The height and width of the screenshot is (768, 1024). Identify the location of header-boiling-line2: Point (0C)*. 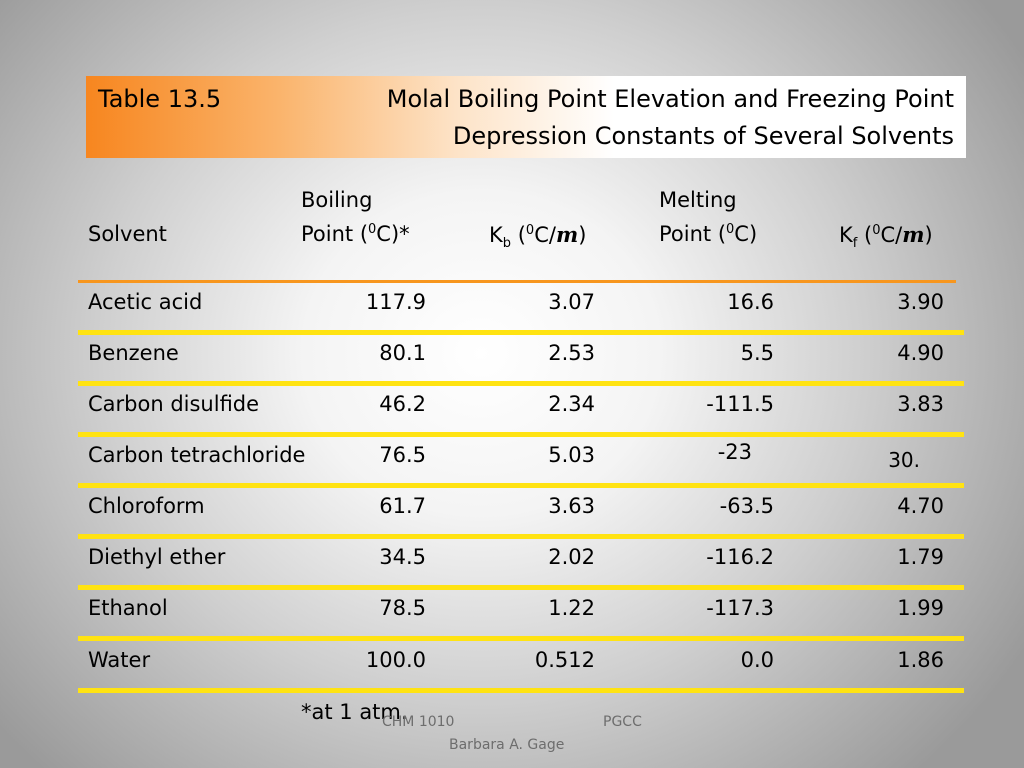
(355, 234).